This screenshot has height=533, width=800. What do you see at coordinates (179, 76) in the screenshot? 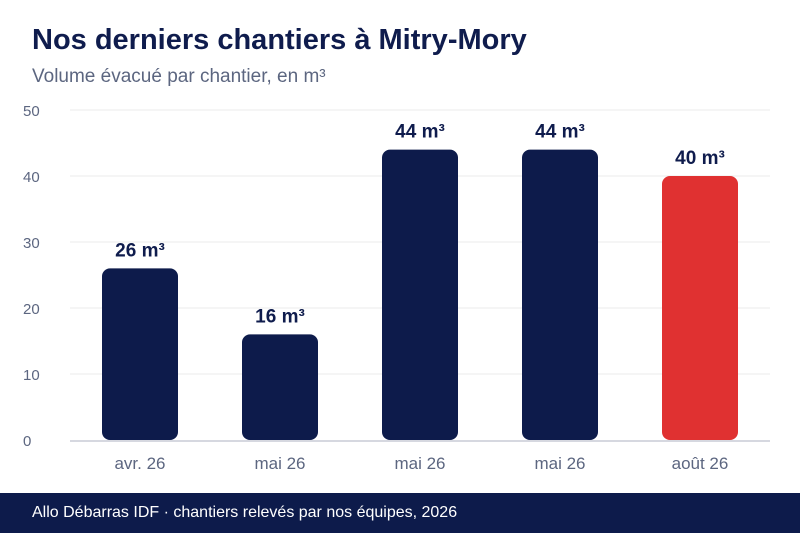
I see `chart-subtitle: Volume évacué par chantier, en m³` at bounding box center [179, 76].